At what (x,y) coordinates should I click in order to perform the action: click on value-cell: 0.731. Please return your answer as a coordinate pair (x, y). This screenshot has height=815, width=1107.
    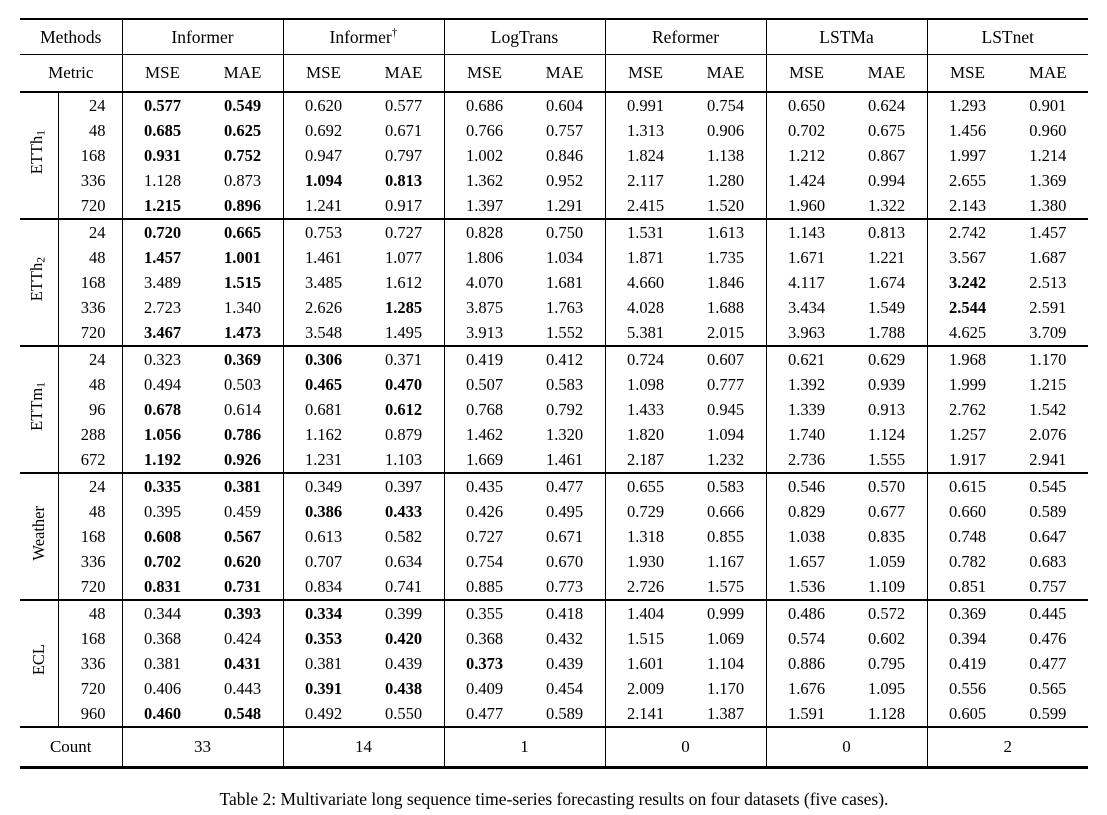
    Looking at the image, I should click on (242, 586).